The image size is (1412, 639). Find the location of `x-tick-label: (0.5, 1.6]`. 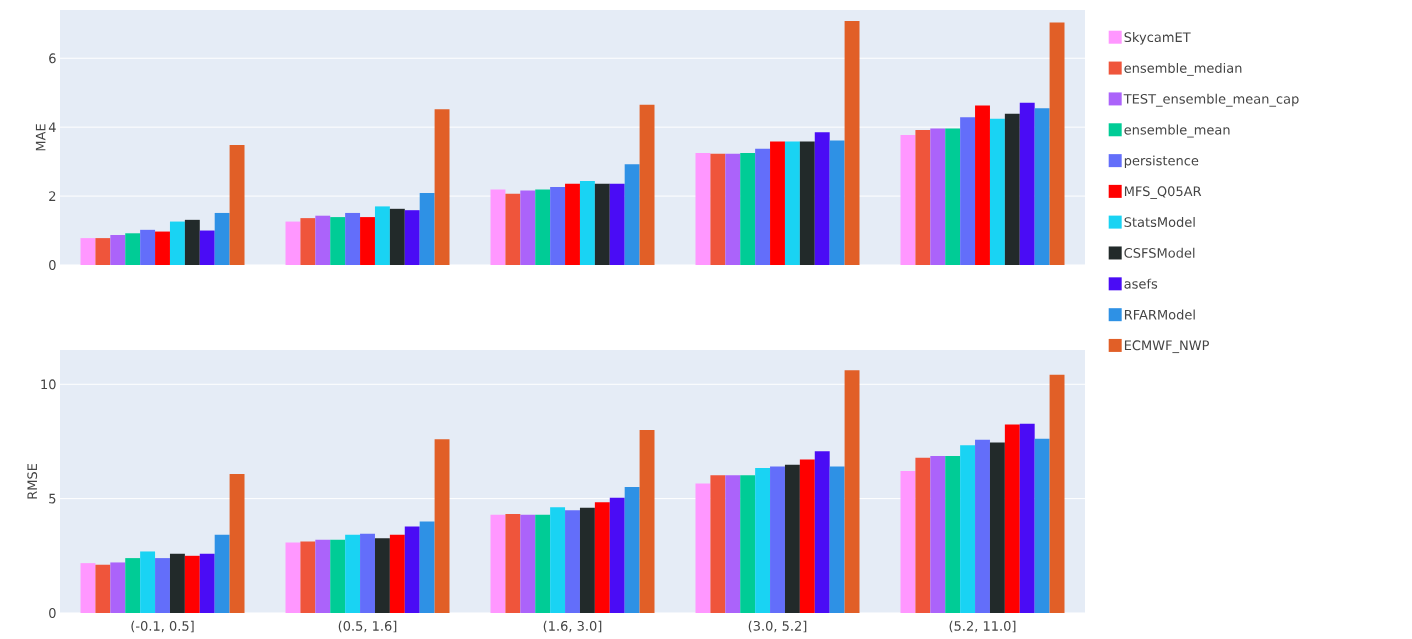

x-tick-label: (0.5, 1.6] is located at coordinates (367, 626).